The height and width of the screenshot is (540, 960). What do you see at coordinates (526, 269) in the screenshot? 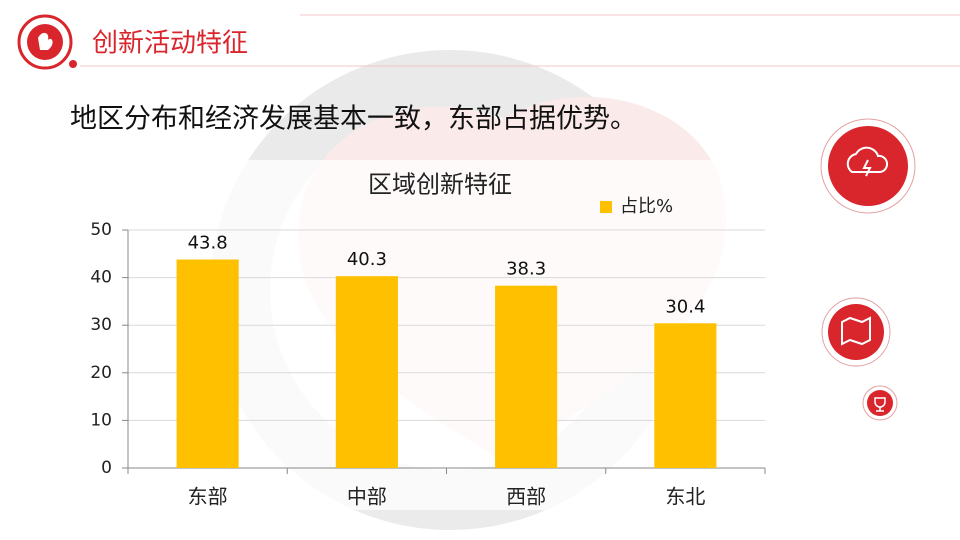
I see `value-label: 38.3` at bounding box center [526, 269].